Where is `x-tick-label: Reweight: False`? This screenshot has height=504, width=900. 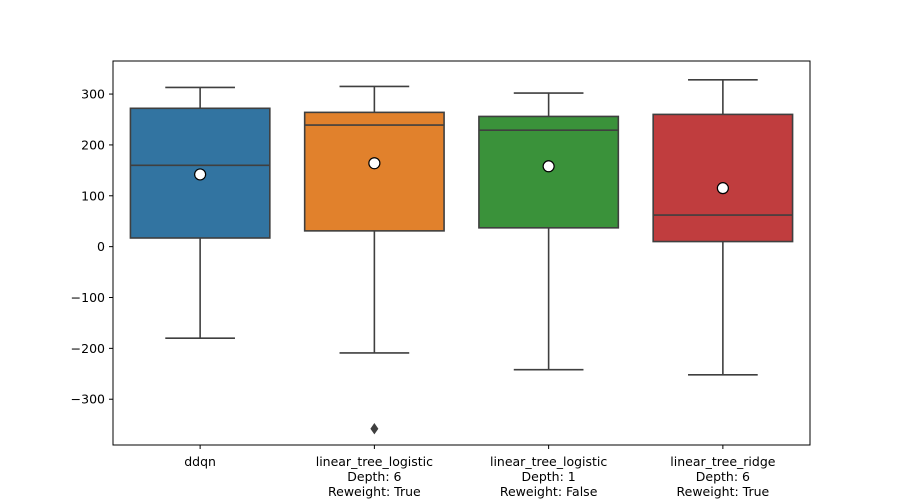 x-tick-label: Reweight: False is located at coordinates (549, 491).